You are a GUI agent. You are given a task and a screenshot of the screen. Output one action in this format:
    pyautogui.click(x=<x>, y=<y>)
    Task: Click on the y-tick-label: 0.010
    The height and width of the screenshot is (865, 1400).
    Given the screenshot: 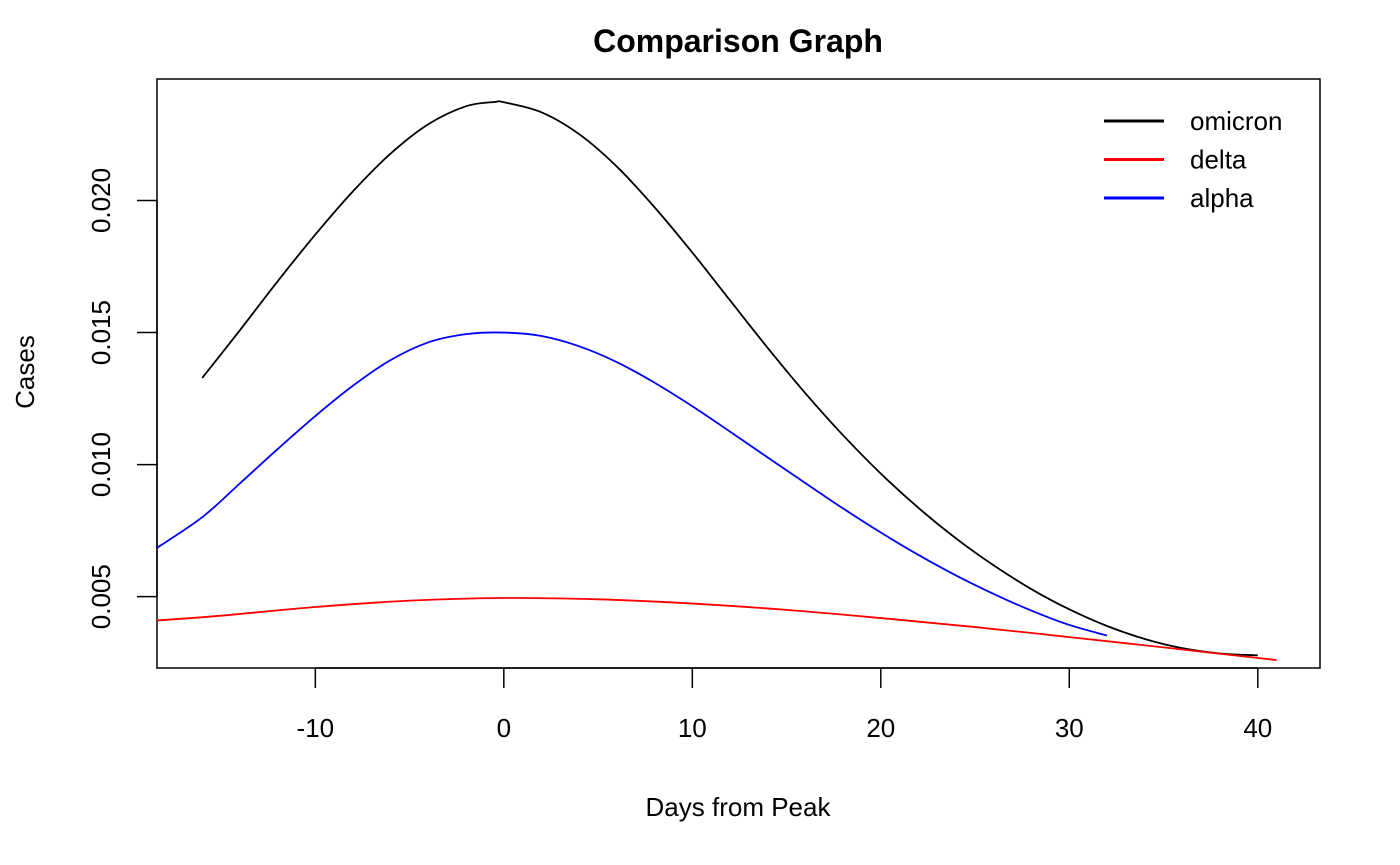 What is the action you would take?
    pyautogui.click(x=101, y=464)
    